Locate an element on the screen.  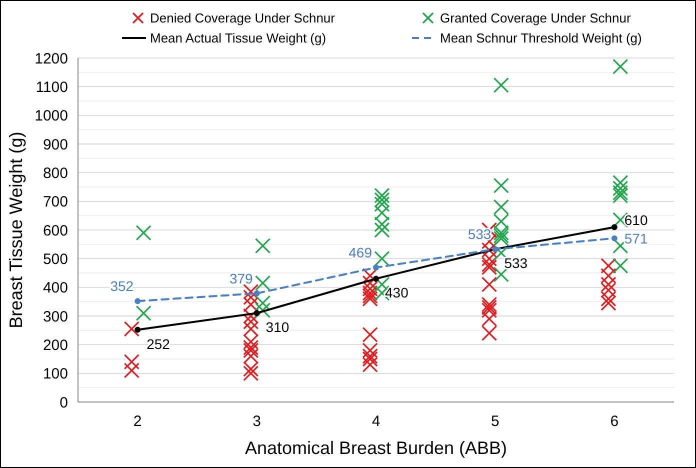
y-tick-label: 200 is located at coordinates (55, 345).